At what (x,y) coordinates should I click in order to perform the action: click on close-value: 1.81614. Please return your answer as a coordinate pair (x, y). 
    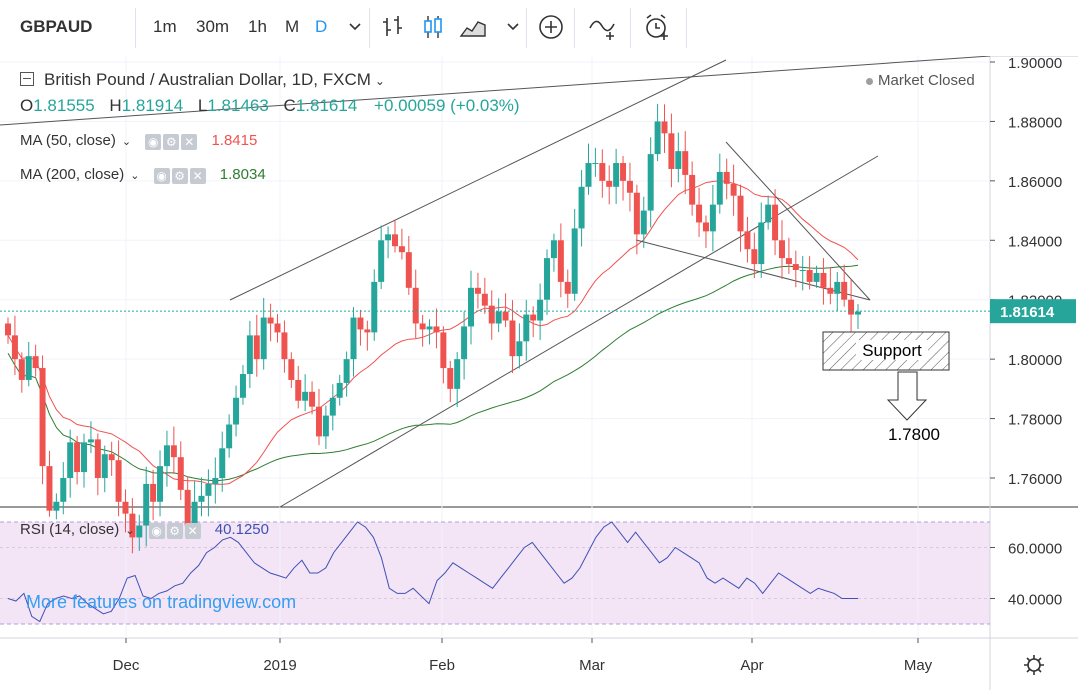
    Looking at the image, I should click on (326, 105).